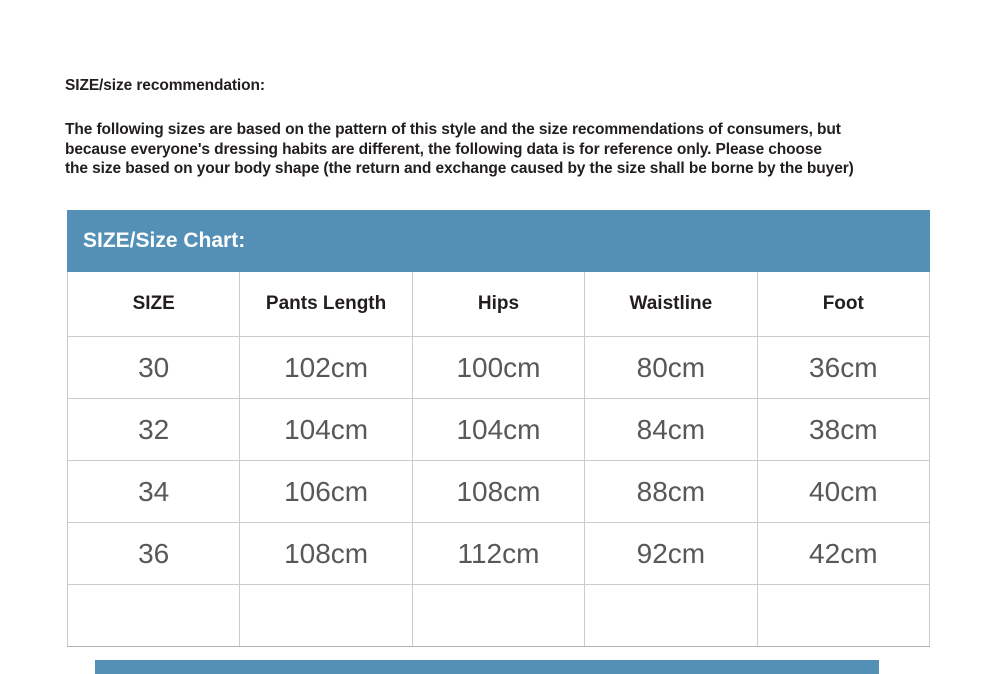 Image resolution: width=1000 pixels, height=674 pixels. I want to click on table-cell: 102cm, so click(326, 367).